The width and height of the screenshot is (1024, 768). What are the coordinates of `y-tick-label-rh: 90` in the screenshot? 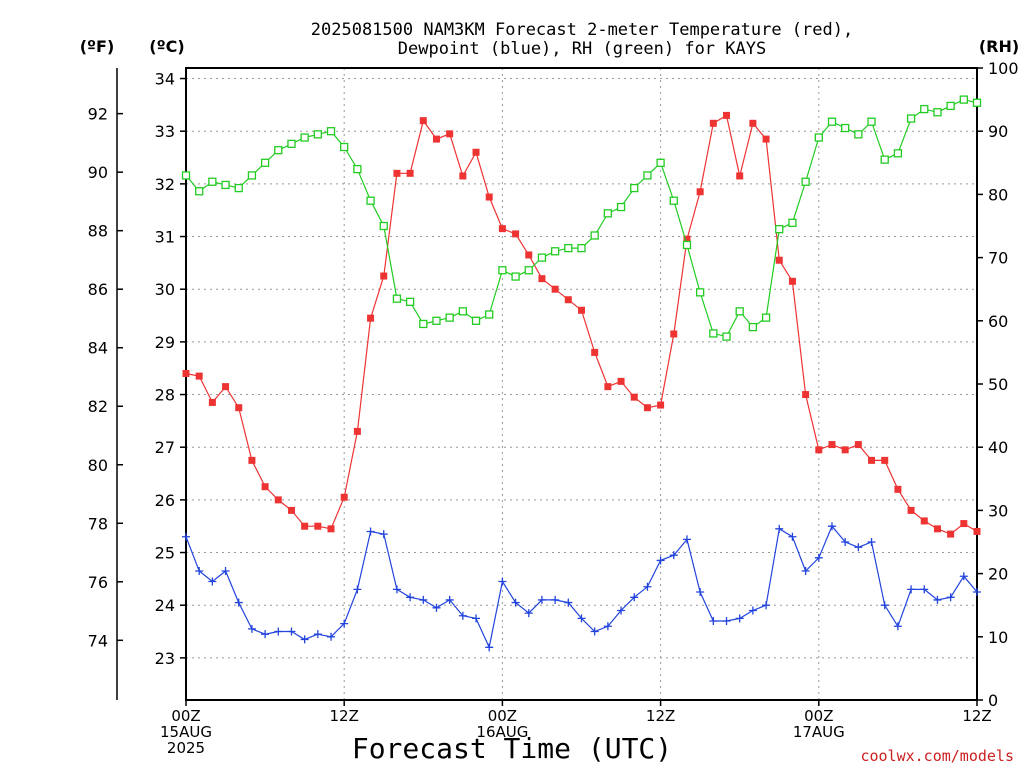 It's located at (998, 131).